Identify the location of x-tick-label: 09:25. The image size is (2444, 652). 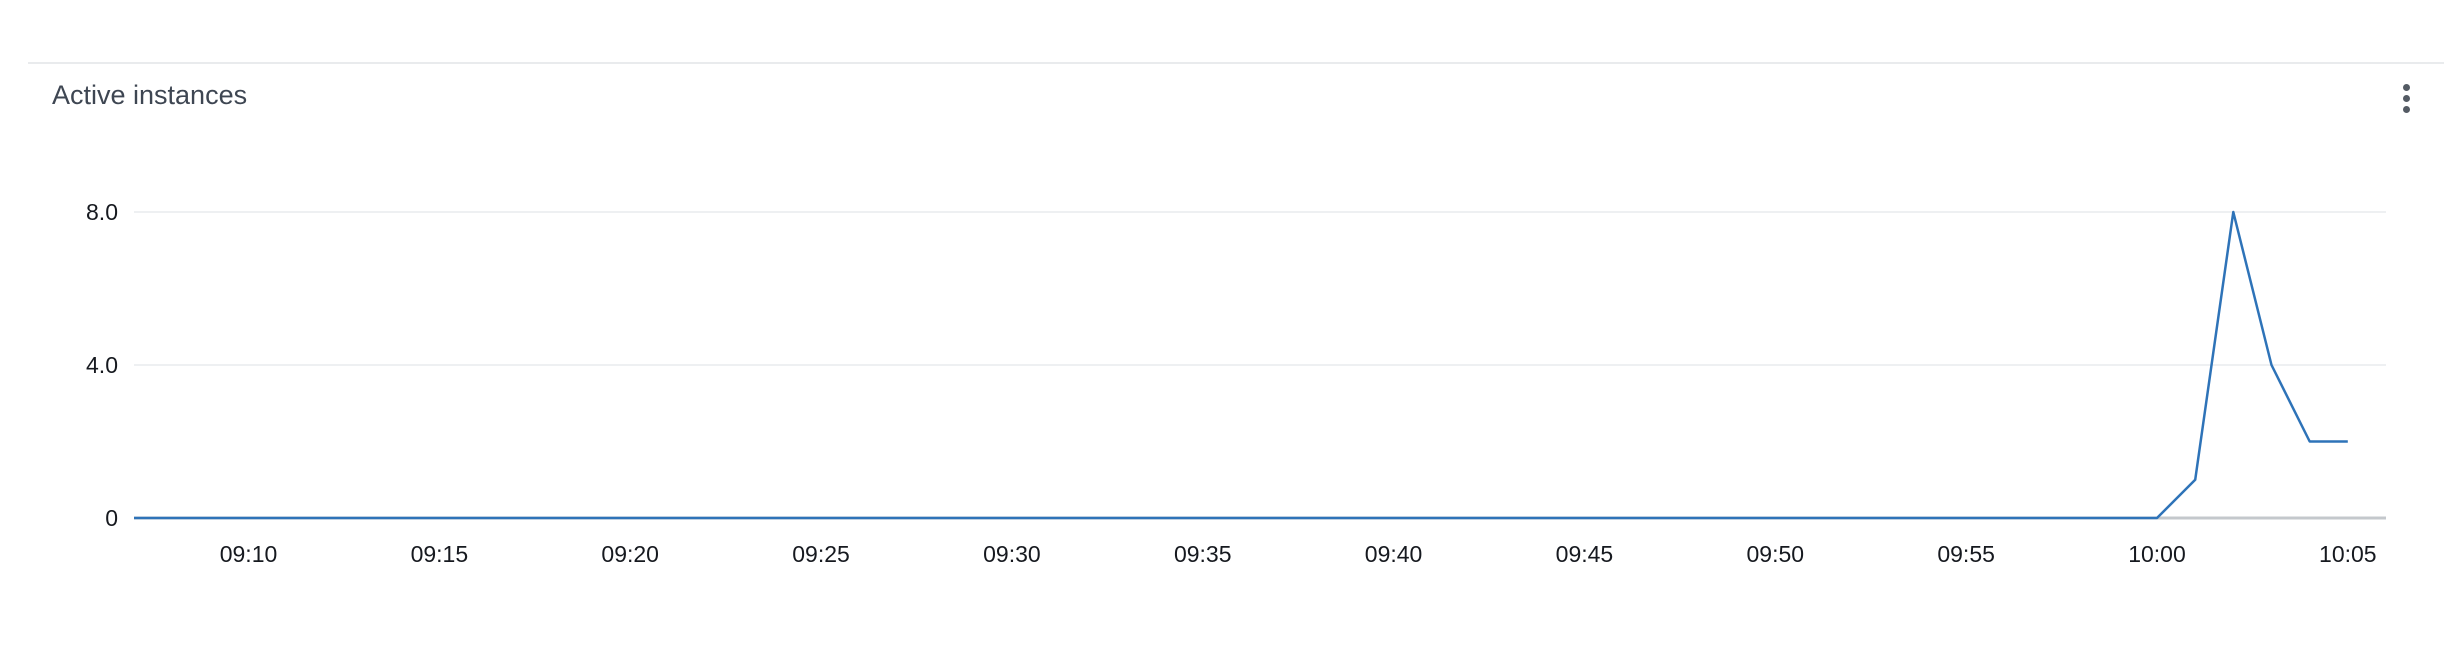
(821, 554).